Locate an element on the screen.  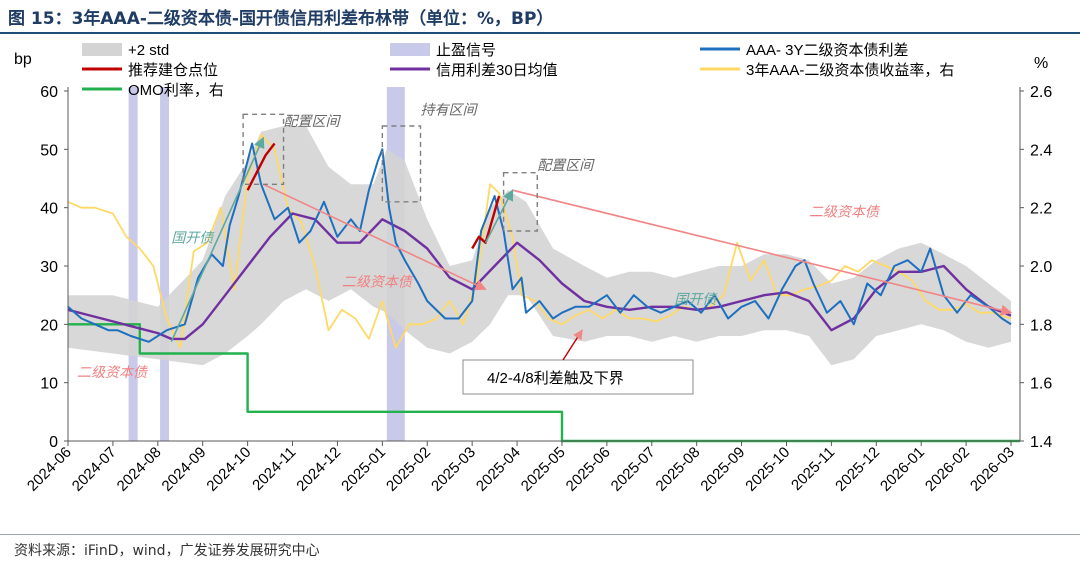
right-tick-label-1: 1.6 is located at coordinates (1041, 384).